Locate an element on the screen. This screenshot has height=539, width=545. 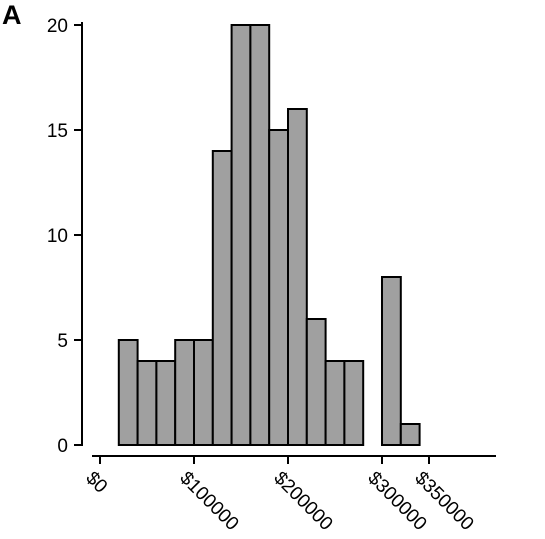
x-tick-label: $100000 is located at coordinates (208, 501).